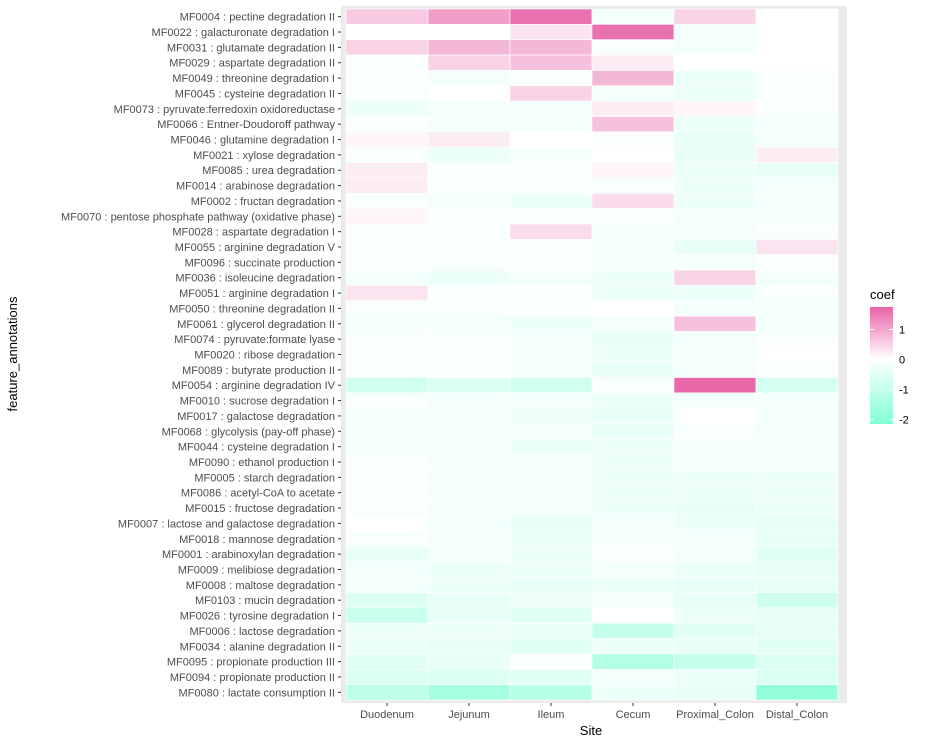 This screenshot has height=745, width=926. I want to click on y-tick-label: MF0090 : ethanol production I, so click(262, 463).